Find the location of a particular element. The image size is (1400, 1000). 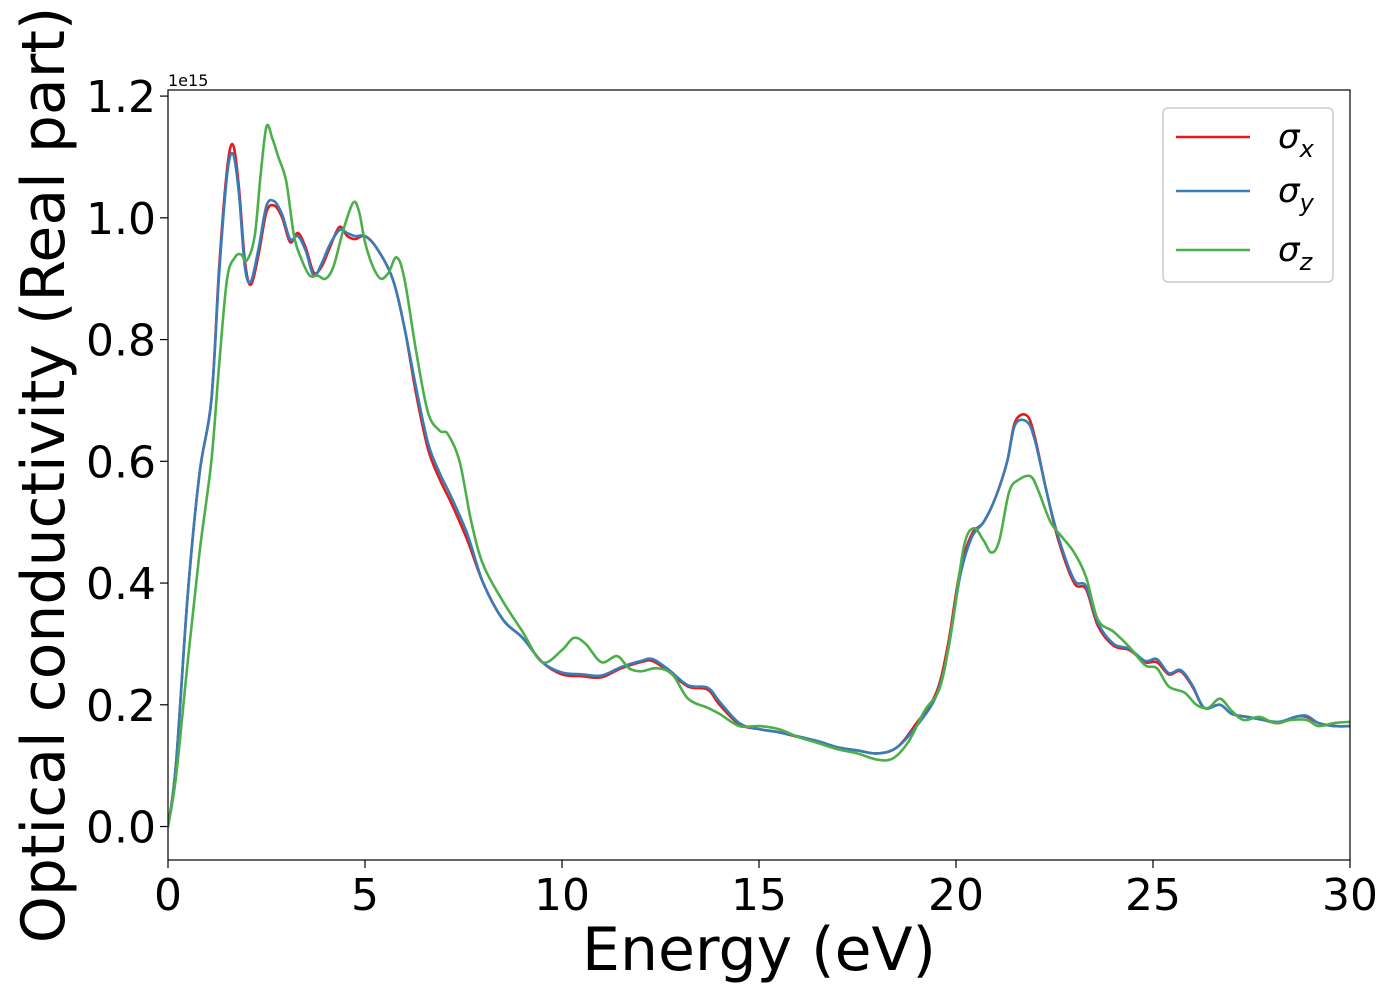

y-axis-ticks: 0.0 0.2 0.4 0.6 0.8 1.0 1.2 is located at coordinates (127, 463).